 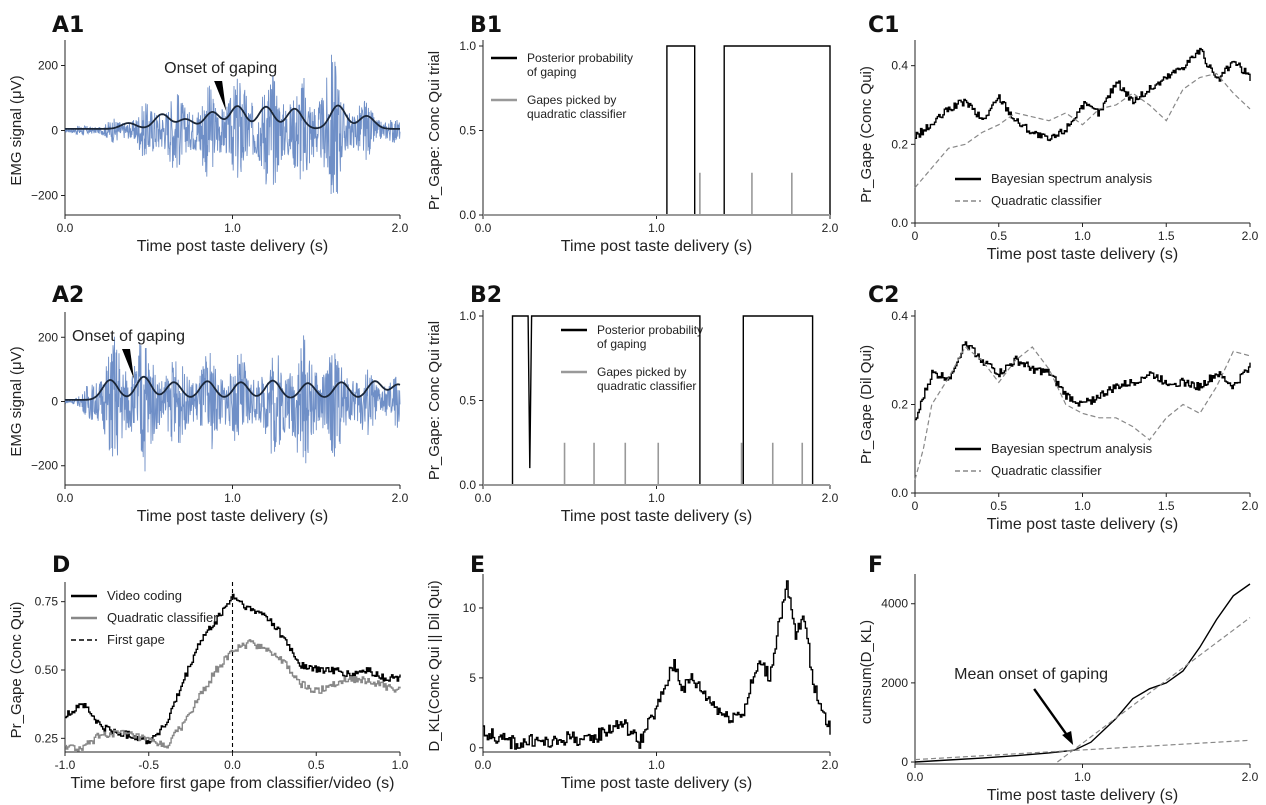 I want to click on y-tick-label: 10, so click(x=470, y=608).